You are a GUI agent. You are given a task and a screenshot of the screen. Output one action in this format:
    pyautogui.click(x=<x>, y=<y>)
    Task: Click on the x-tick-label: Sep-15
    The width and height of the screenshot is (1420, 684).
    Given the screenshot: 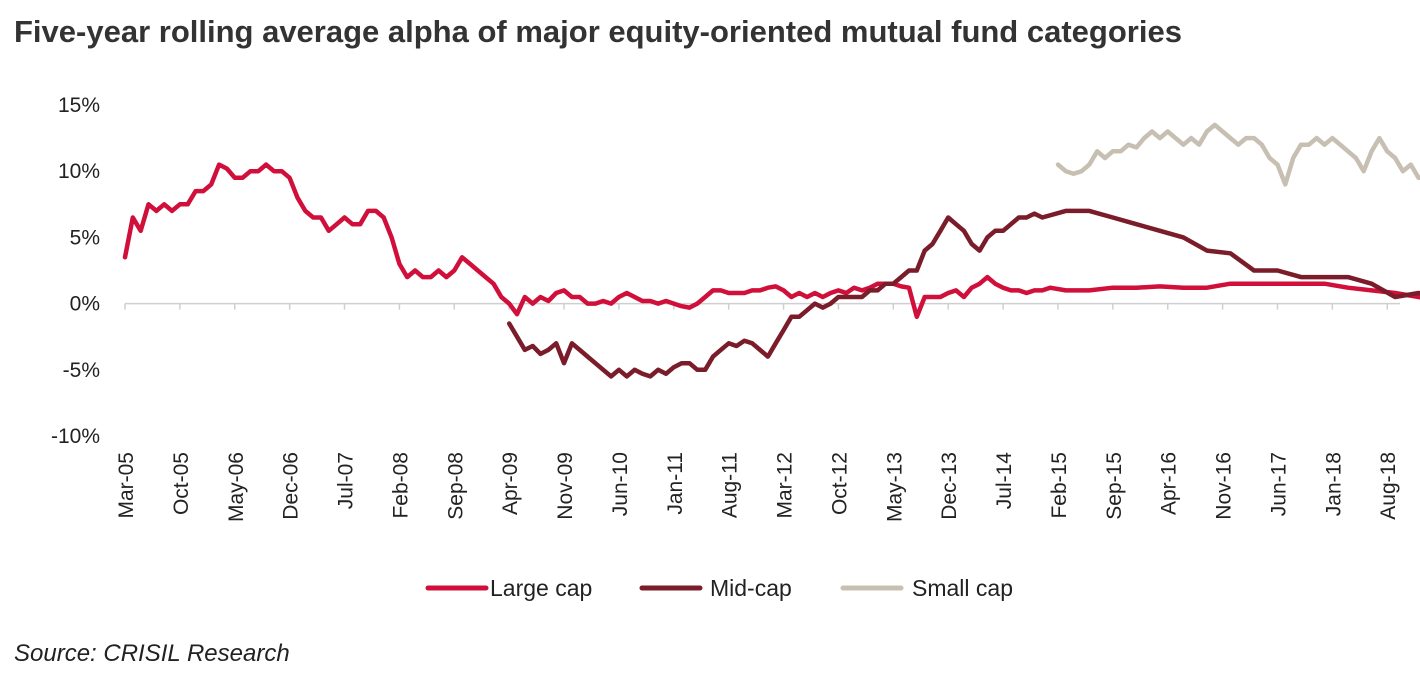 What is the action you would take?
    pyautogui.click(x=1114, y=486)
    